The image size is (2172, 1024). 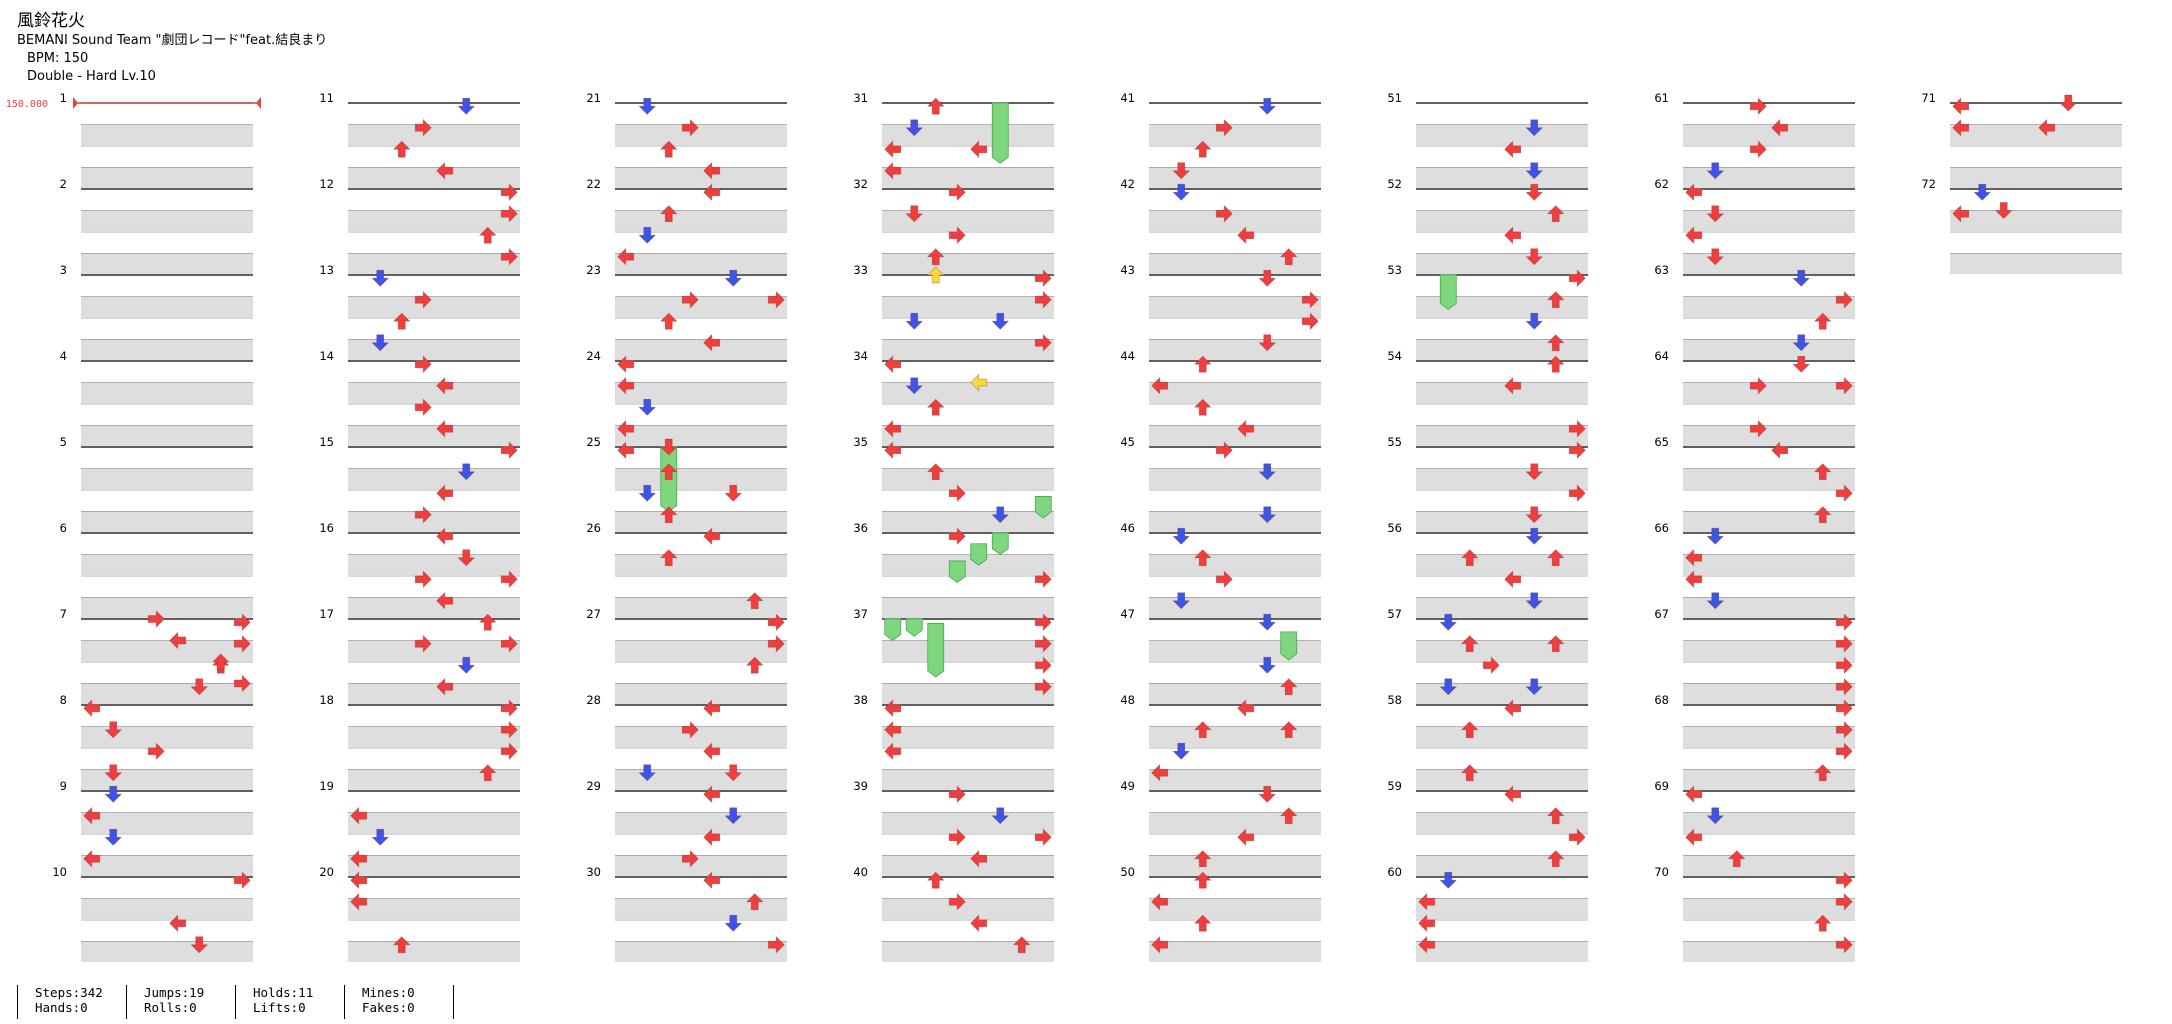 I want to click on measure-number: 62, so click(x=1661, y=184).